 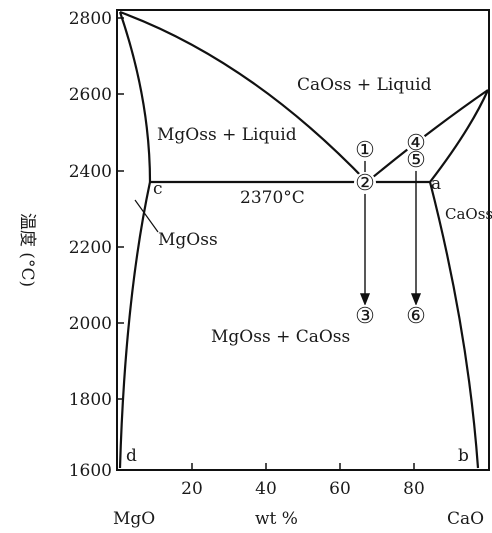 I want to click on x-left-component: MgO, so click(x=134, y=519).